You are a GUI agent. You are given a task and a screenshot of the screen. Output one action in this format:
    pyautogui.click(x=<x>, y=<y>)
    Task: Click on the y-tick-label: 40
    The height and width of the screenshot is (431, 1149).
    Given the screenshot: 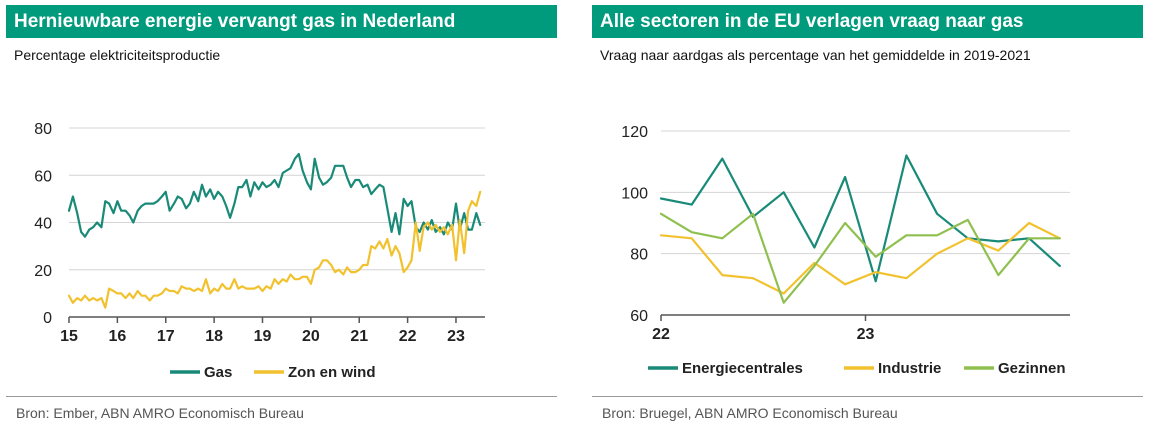 What is the action you would take?
    pyautogui.click(x=43, y=224)
    